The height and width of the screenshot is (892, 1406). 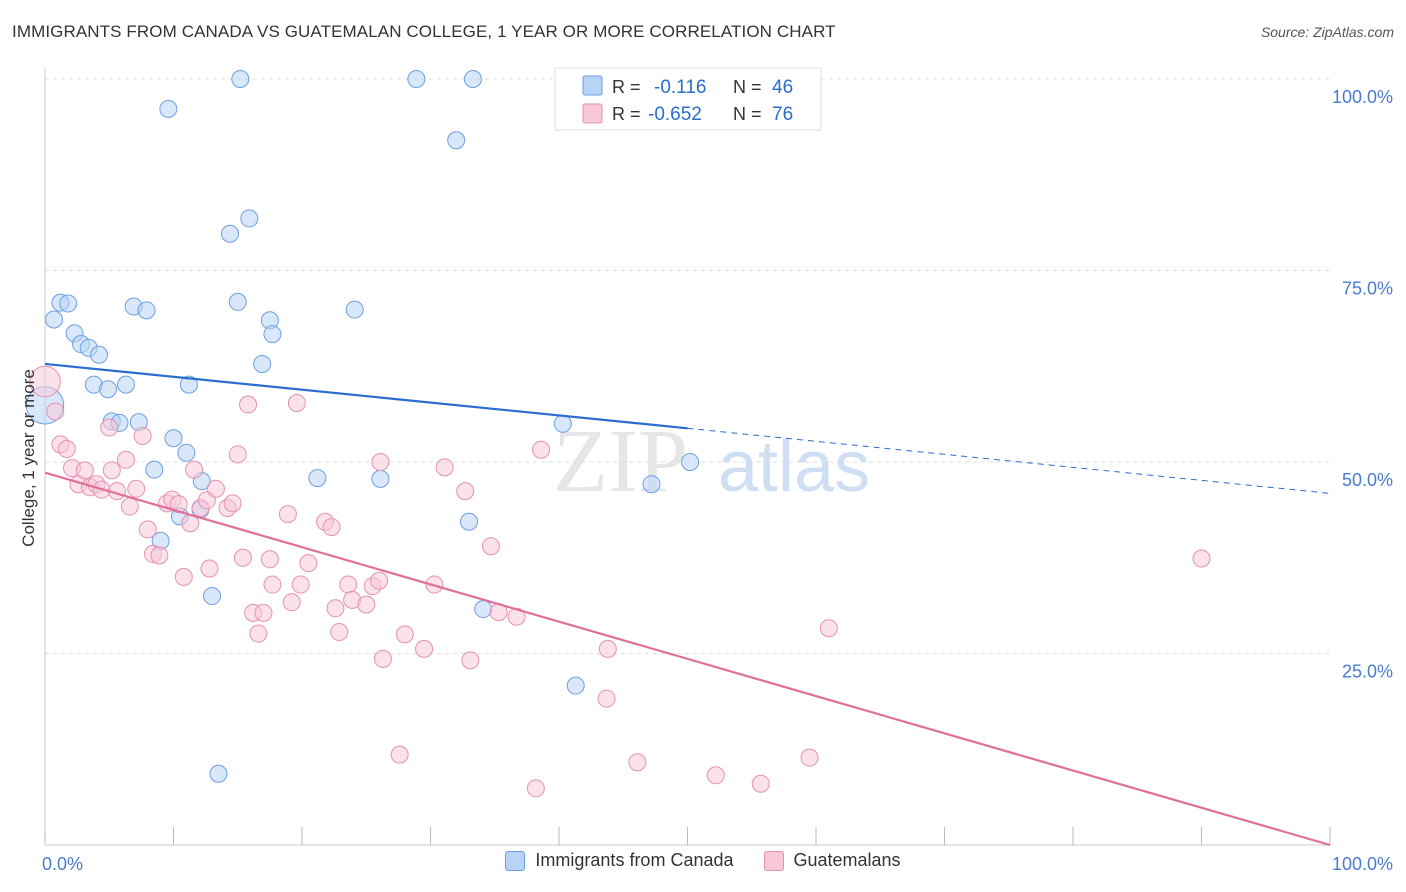 What do you see at coordinates (1362, 864) in the screenshot?
I see `x-tick-label: 100.0%` at bounding box center [1362, 864].